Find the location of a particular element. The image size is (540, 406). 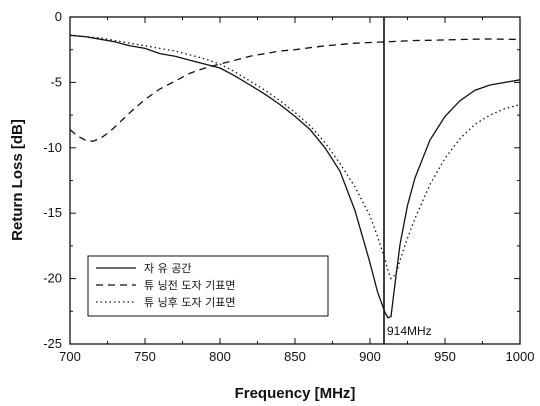

legend-box is located at coordinates (208, 286).